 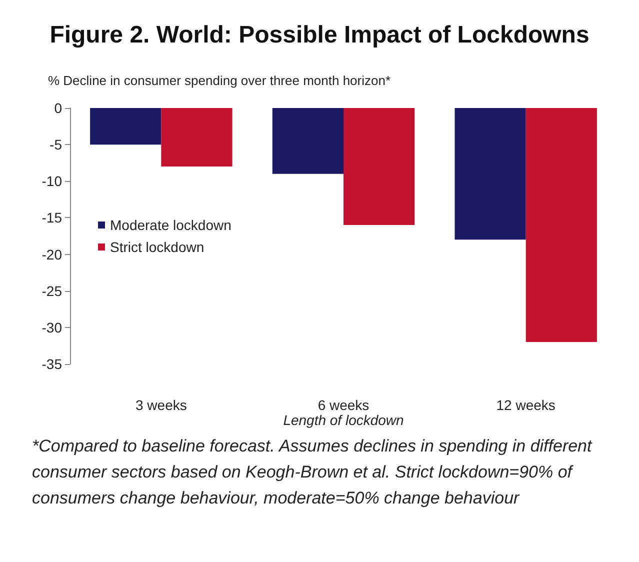 What do you see at coordinates (52, 254) in the screenshot?
I see `y-tick-label: -20` at bounding box center [52, 254].